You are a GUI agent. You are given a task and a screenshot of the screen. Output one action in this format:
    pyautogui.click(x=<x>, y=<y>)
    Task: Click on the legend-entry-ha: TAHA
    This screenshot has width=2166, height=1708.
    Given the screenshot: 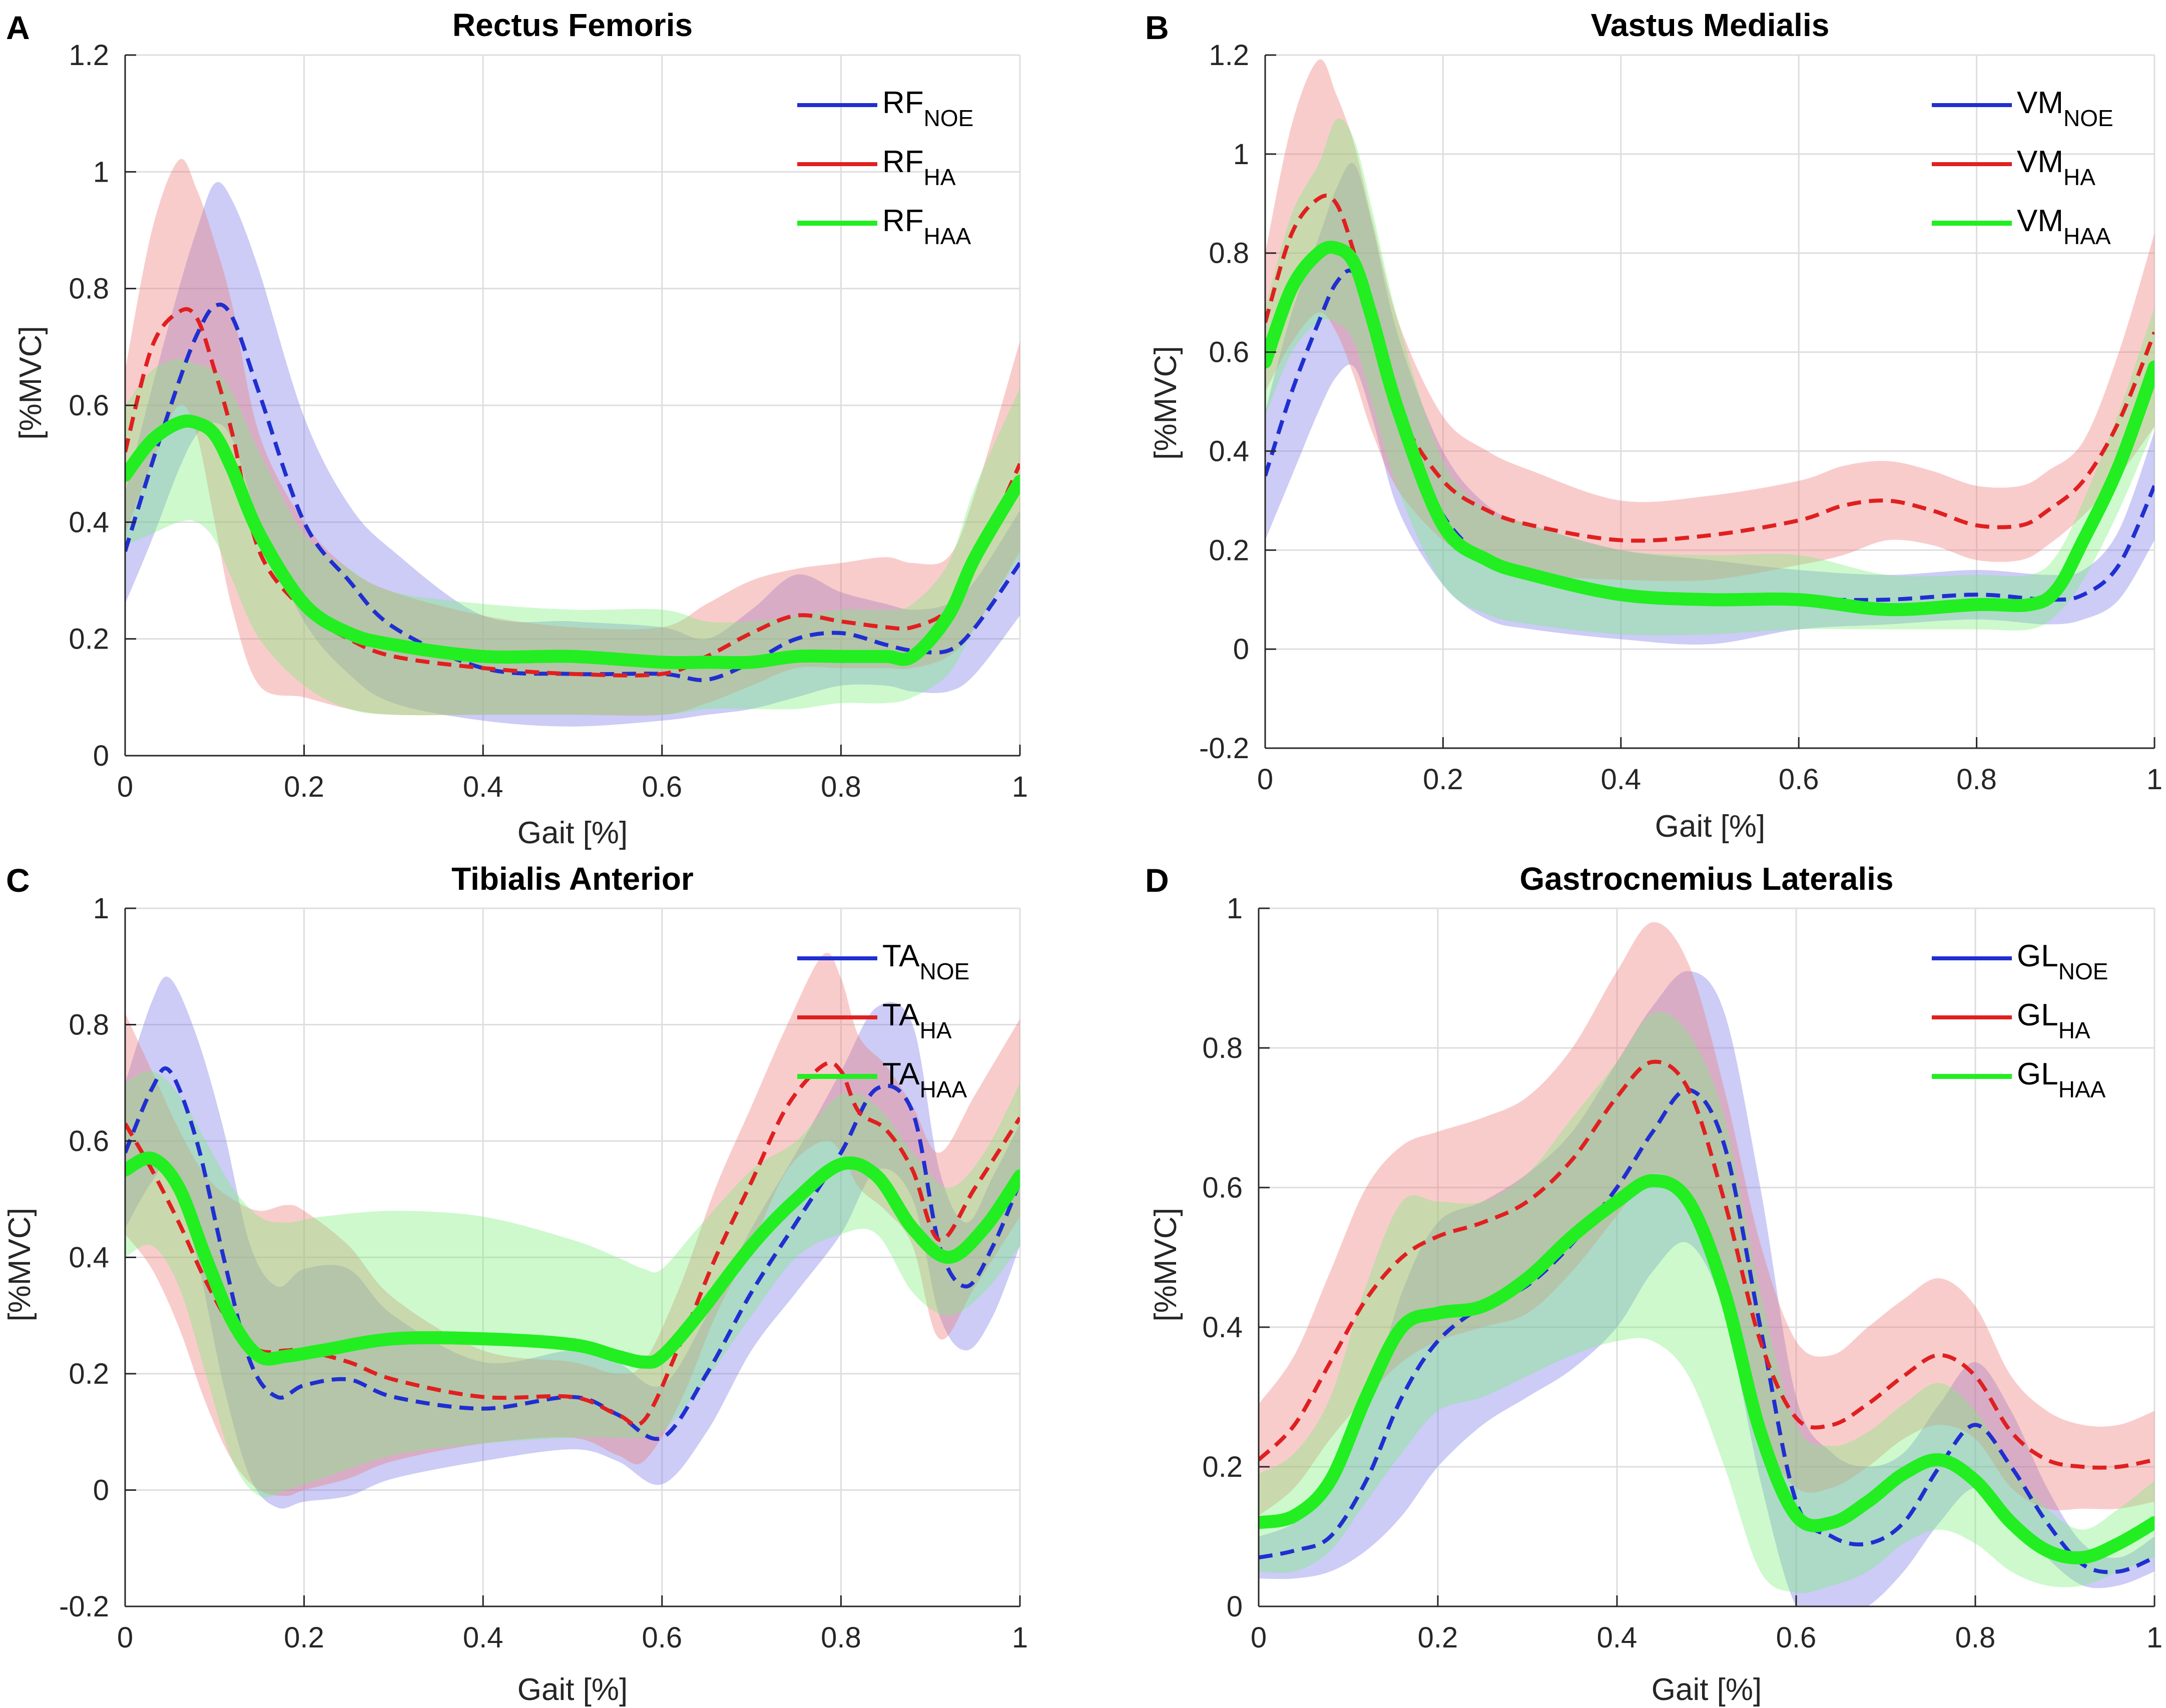 What is the action you would take?
    pyautogui.click(x=917, y=1021)
    